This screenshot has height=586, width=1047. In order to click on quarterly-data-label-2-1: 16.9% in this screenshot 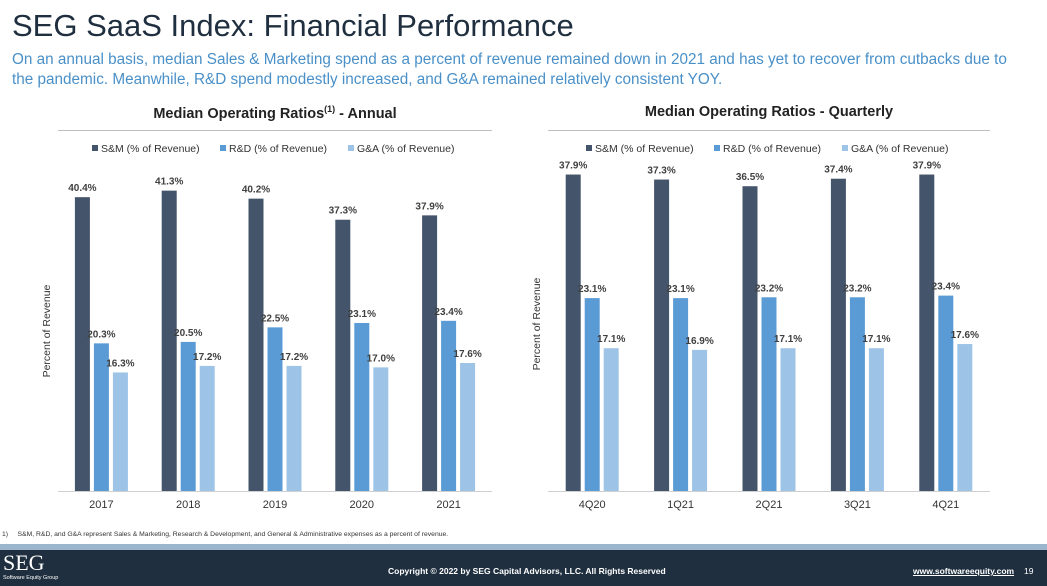, I will do `click(699, 341)`.